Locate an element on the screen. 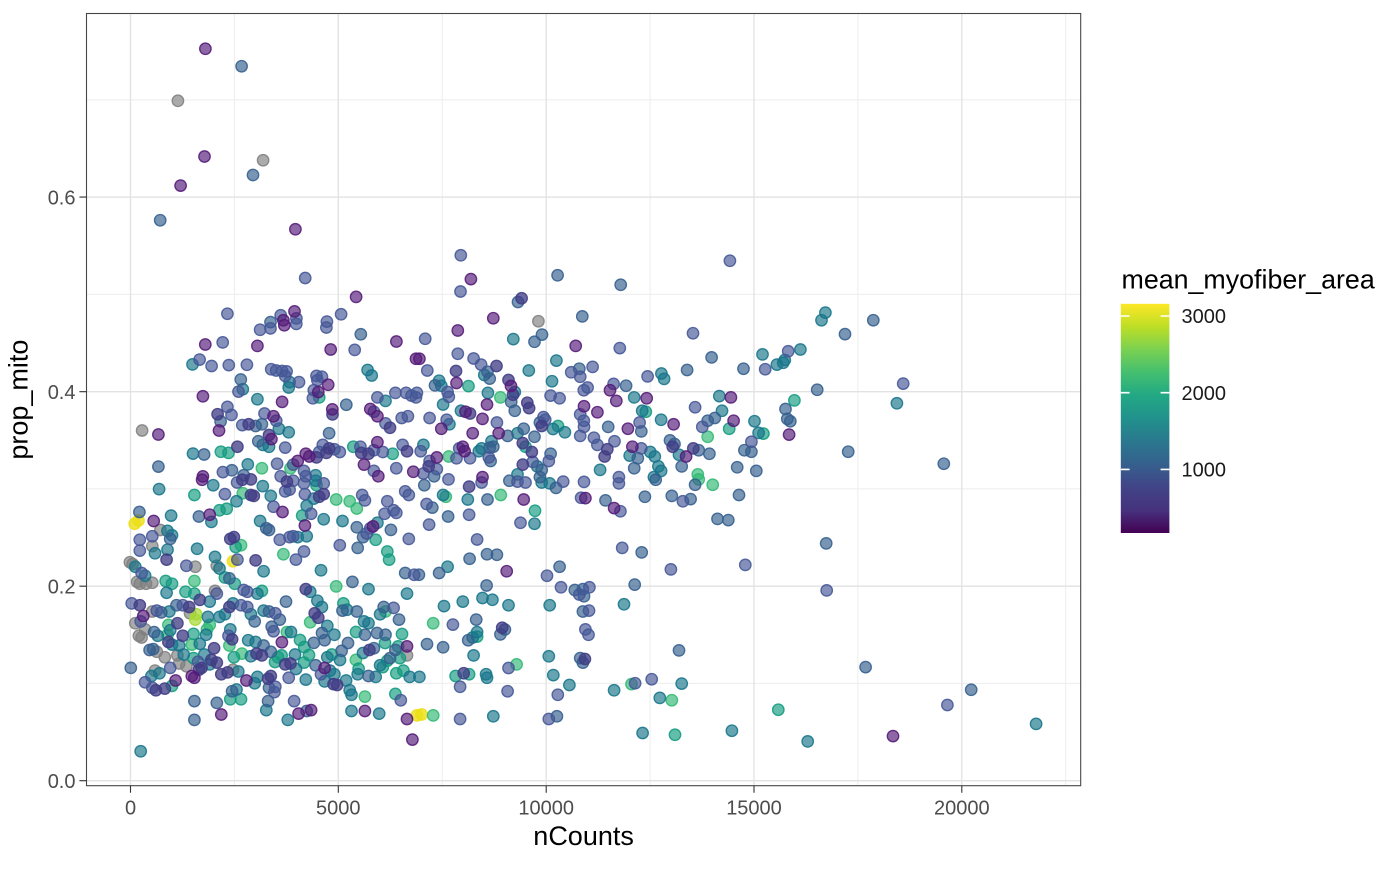 The height and width of the screenshot is (870, 1400). svg-text: 0.2 is located at coordinates (62, 587).